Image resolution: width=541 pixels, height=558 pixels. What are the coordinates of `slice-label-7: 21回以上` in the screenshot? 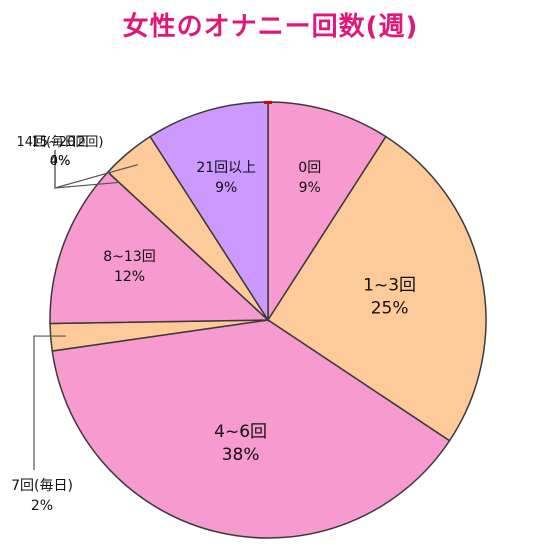 It's located at (226, 168).